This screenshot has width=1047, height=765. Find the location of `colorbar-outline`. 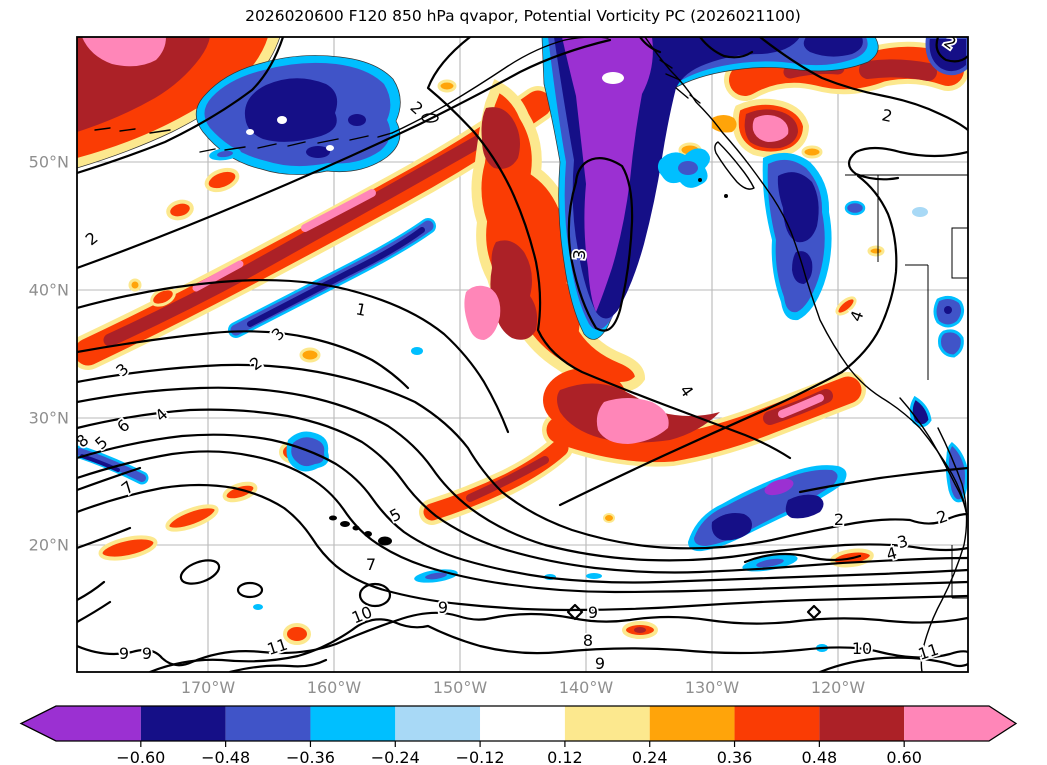

colorbar-outline is located at coordinates (518, 723).